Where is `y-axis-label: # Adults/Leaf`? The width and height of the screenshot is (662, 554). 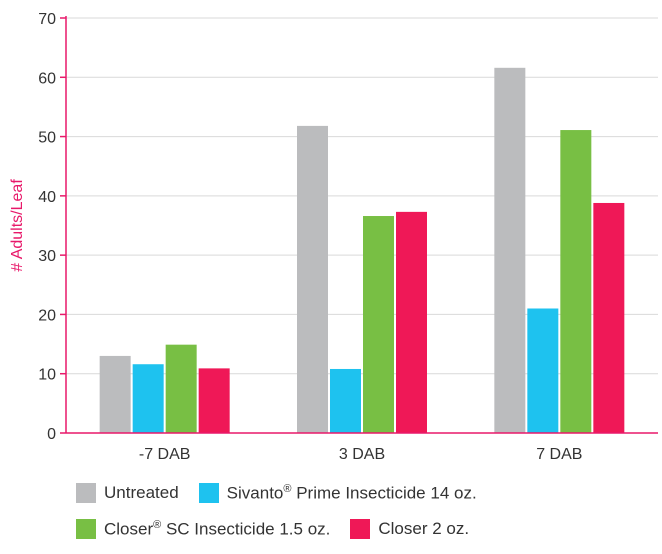 y-axis-label: # Adults/Leaf is located at coordinates (17, 225).